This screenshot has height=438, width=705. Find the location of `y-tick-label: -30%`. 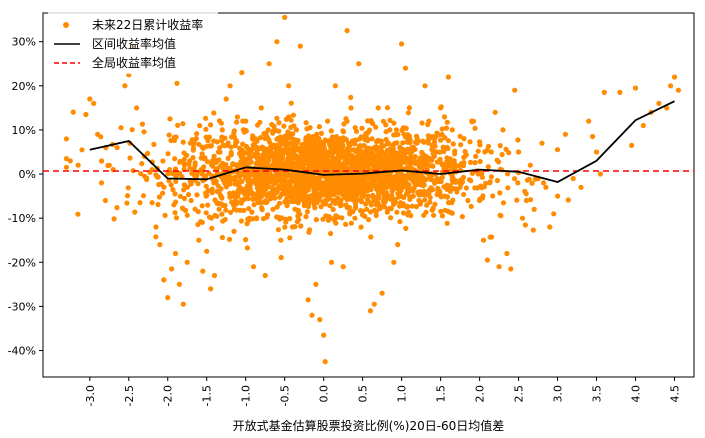

y-tick-label: -30% is located at coordinates (22, 306).